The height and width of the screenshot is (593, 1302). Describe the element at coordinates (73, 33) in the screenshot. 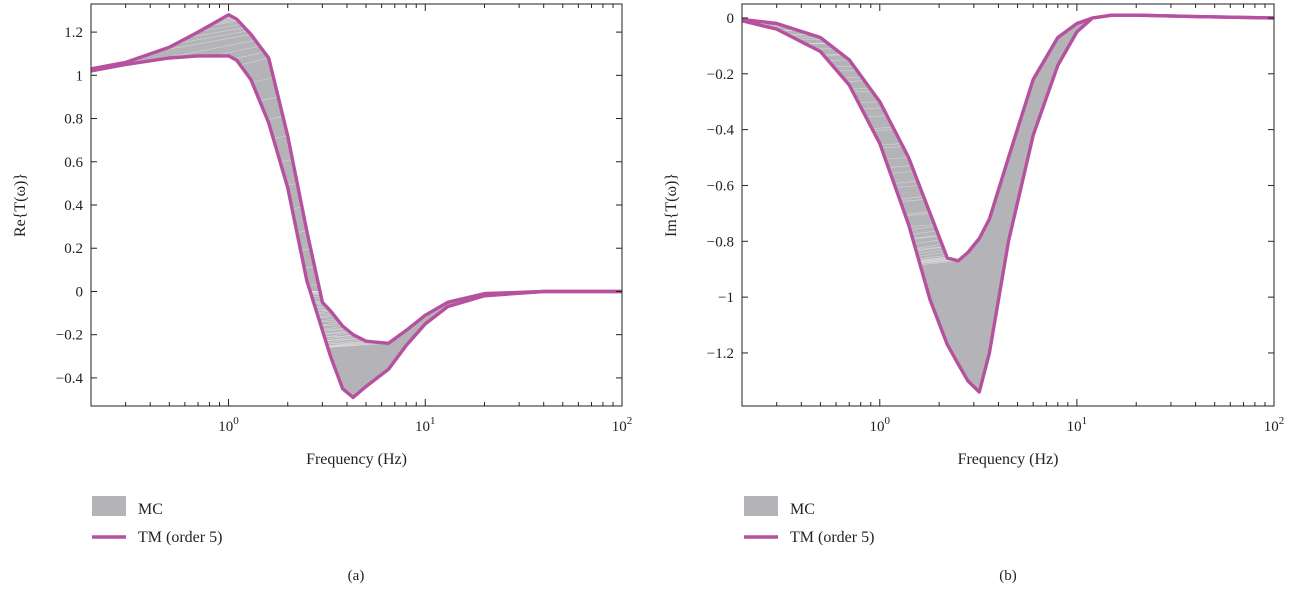

I see `y-tick-label: 1.2` at that location.